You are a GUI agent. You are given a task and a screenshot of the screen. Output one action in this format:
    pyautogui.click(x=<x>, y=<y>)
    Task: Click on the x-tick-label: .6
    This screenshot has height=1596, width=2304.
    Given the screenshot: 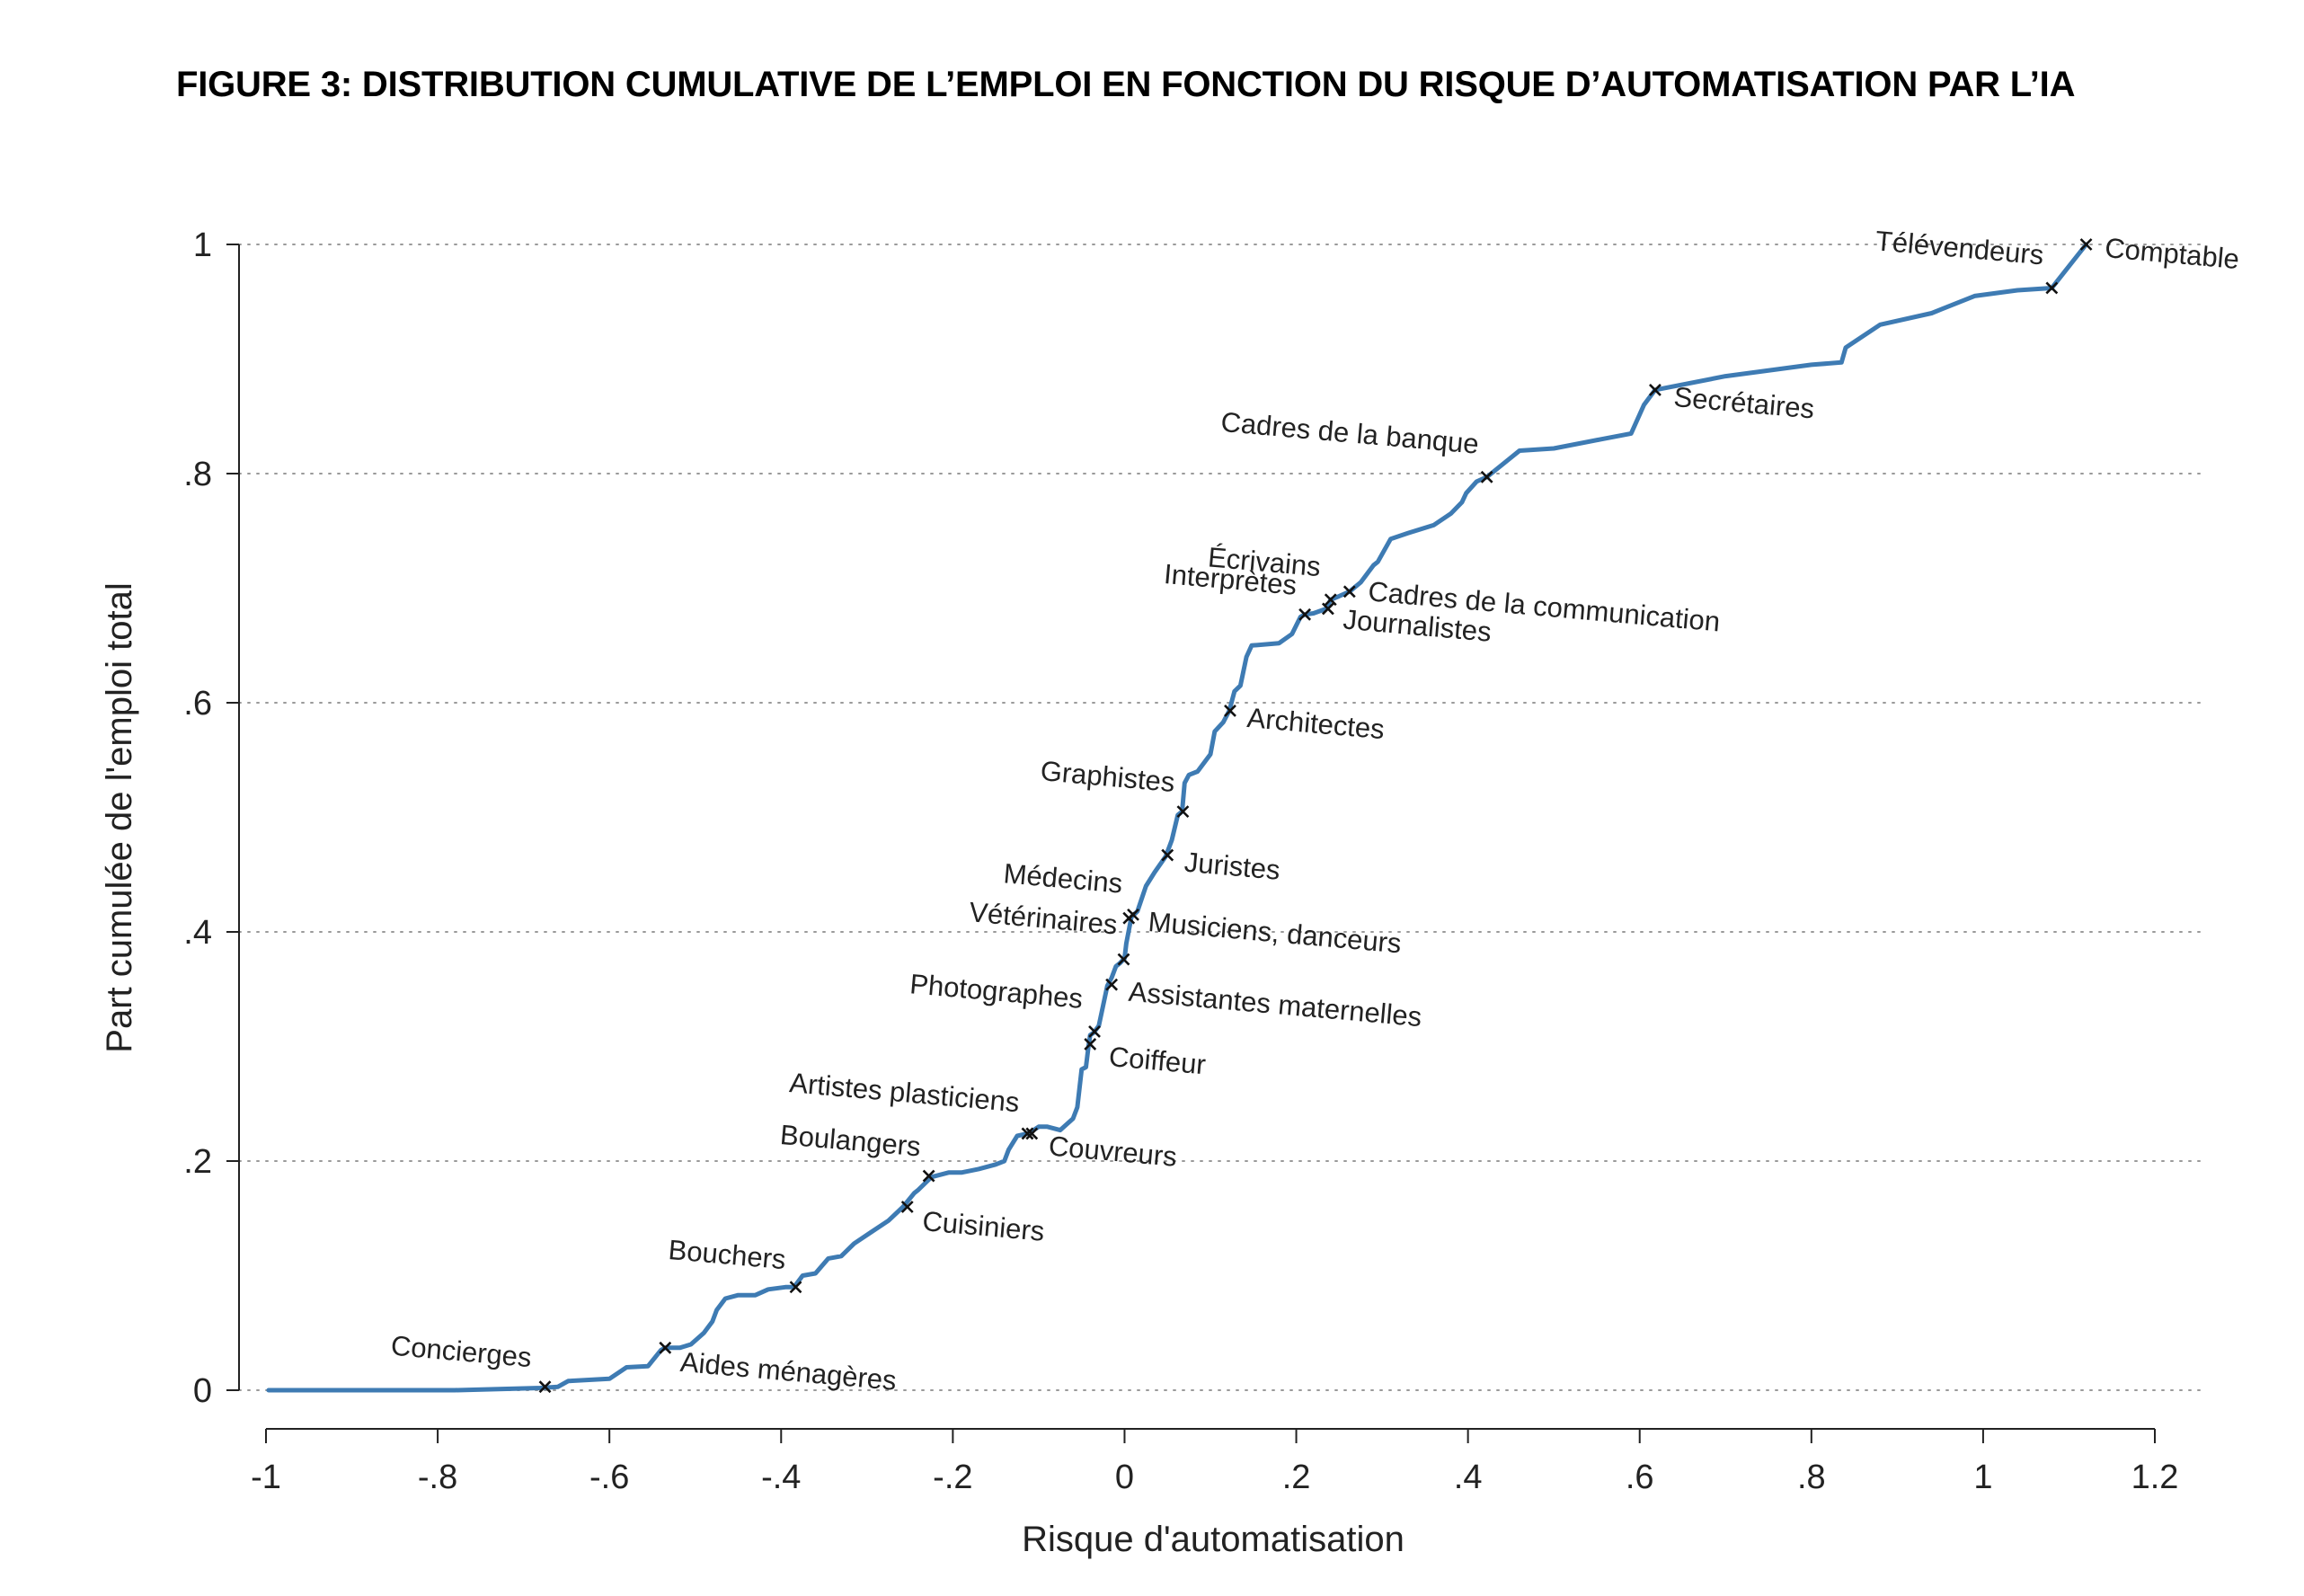 What is the action you would take?
    pyautogui.click(x=1640, y=1477)
    